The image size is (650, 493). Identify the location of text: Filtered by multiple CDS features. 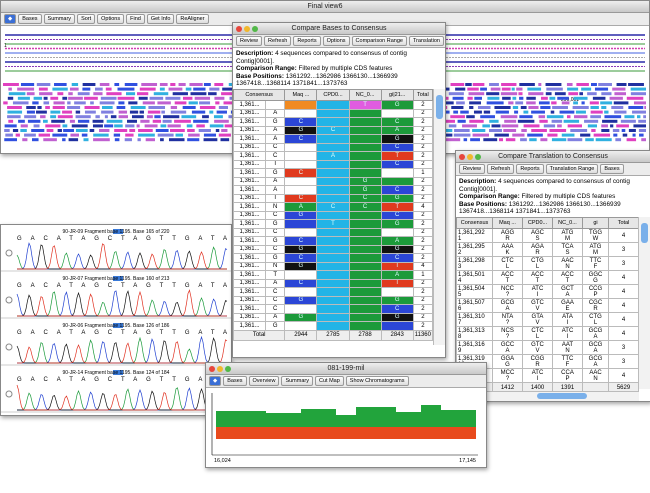
(345, 69).